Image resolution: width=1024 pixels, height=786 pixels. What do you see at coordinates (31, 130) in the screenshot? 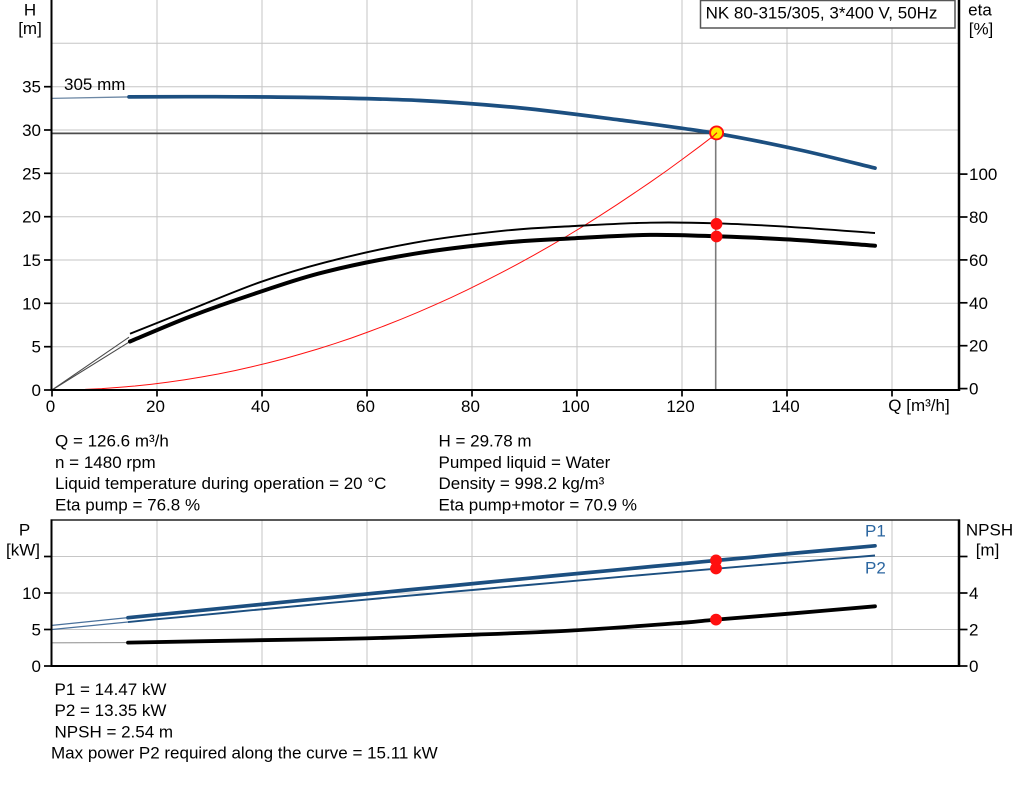
I see `svg-text: 30` at bounding box center [31, 130].